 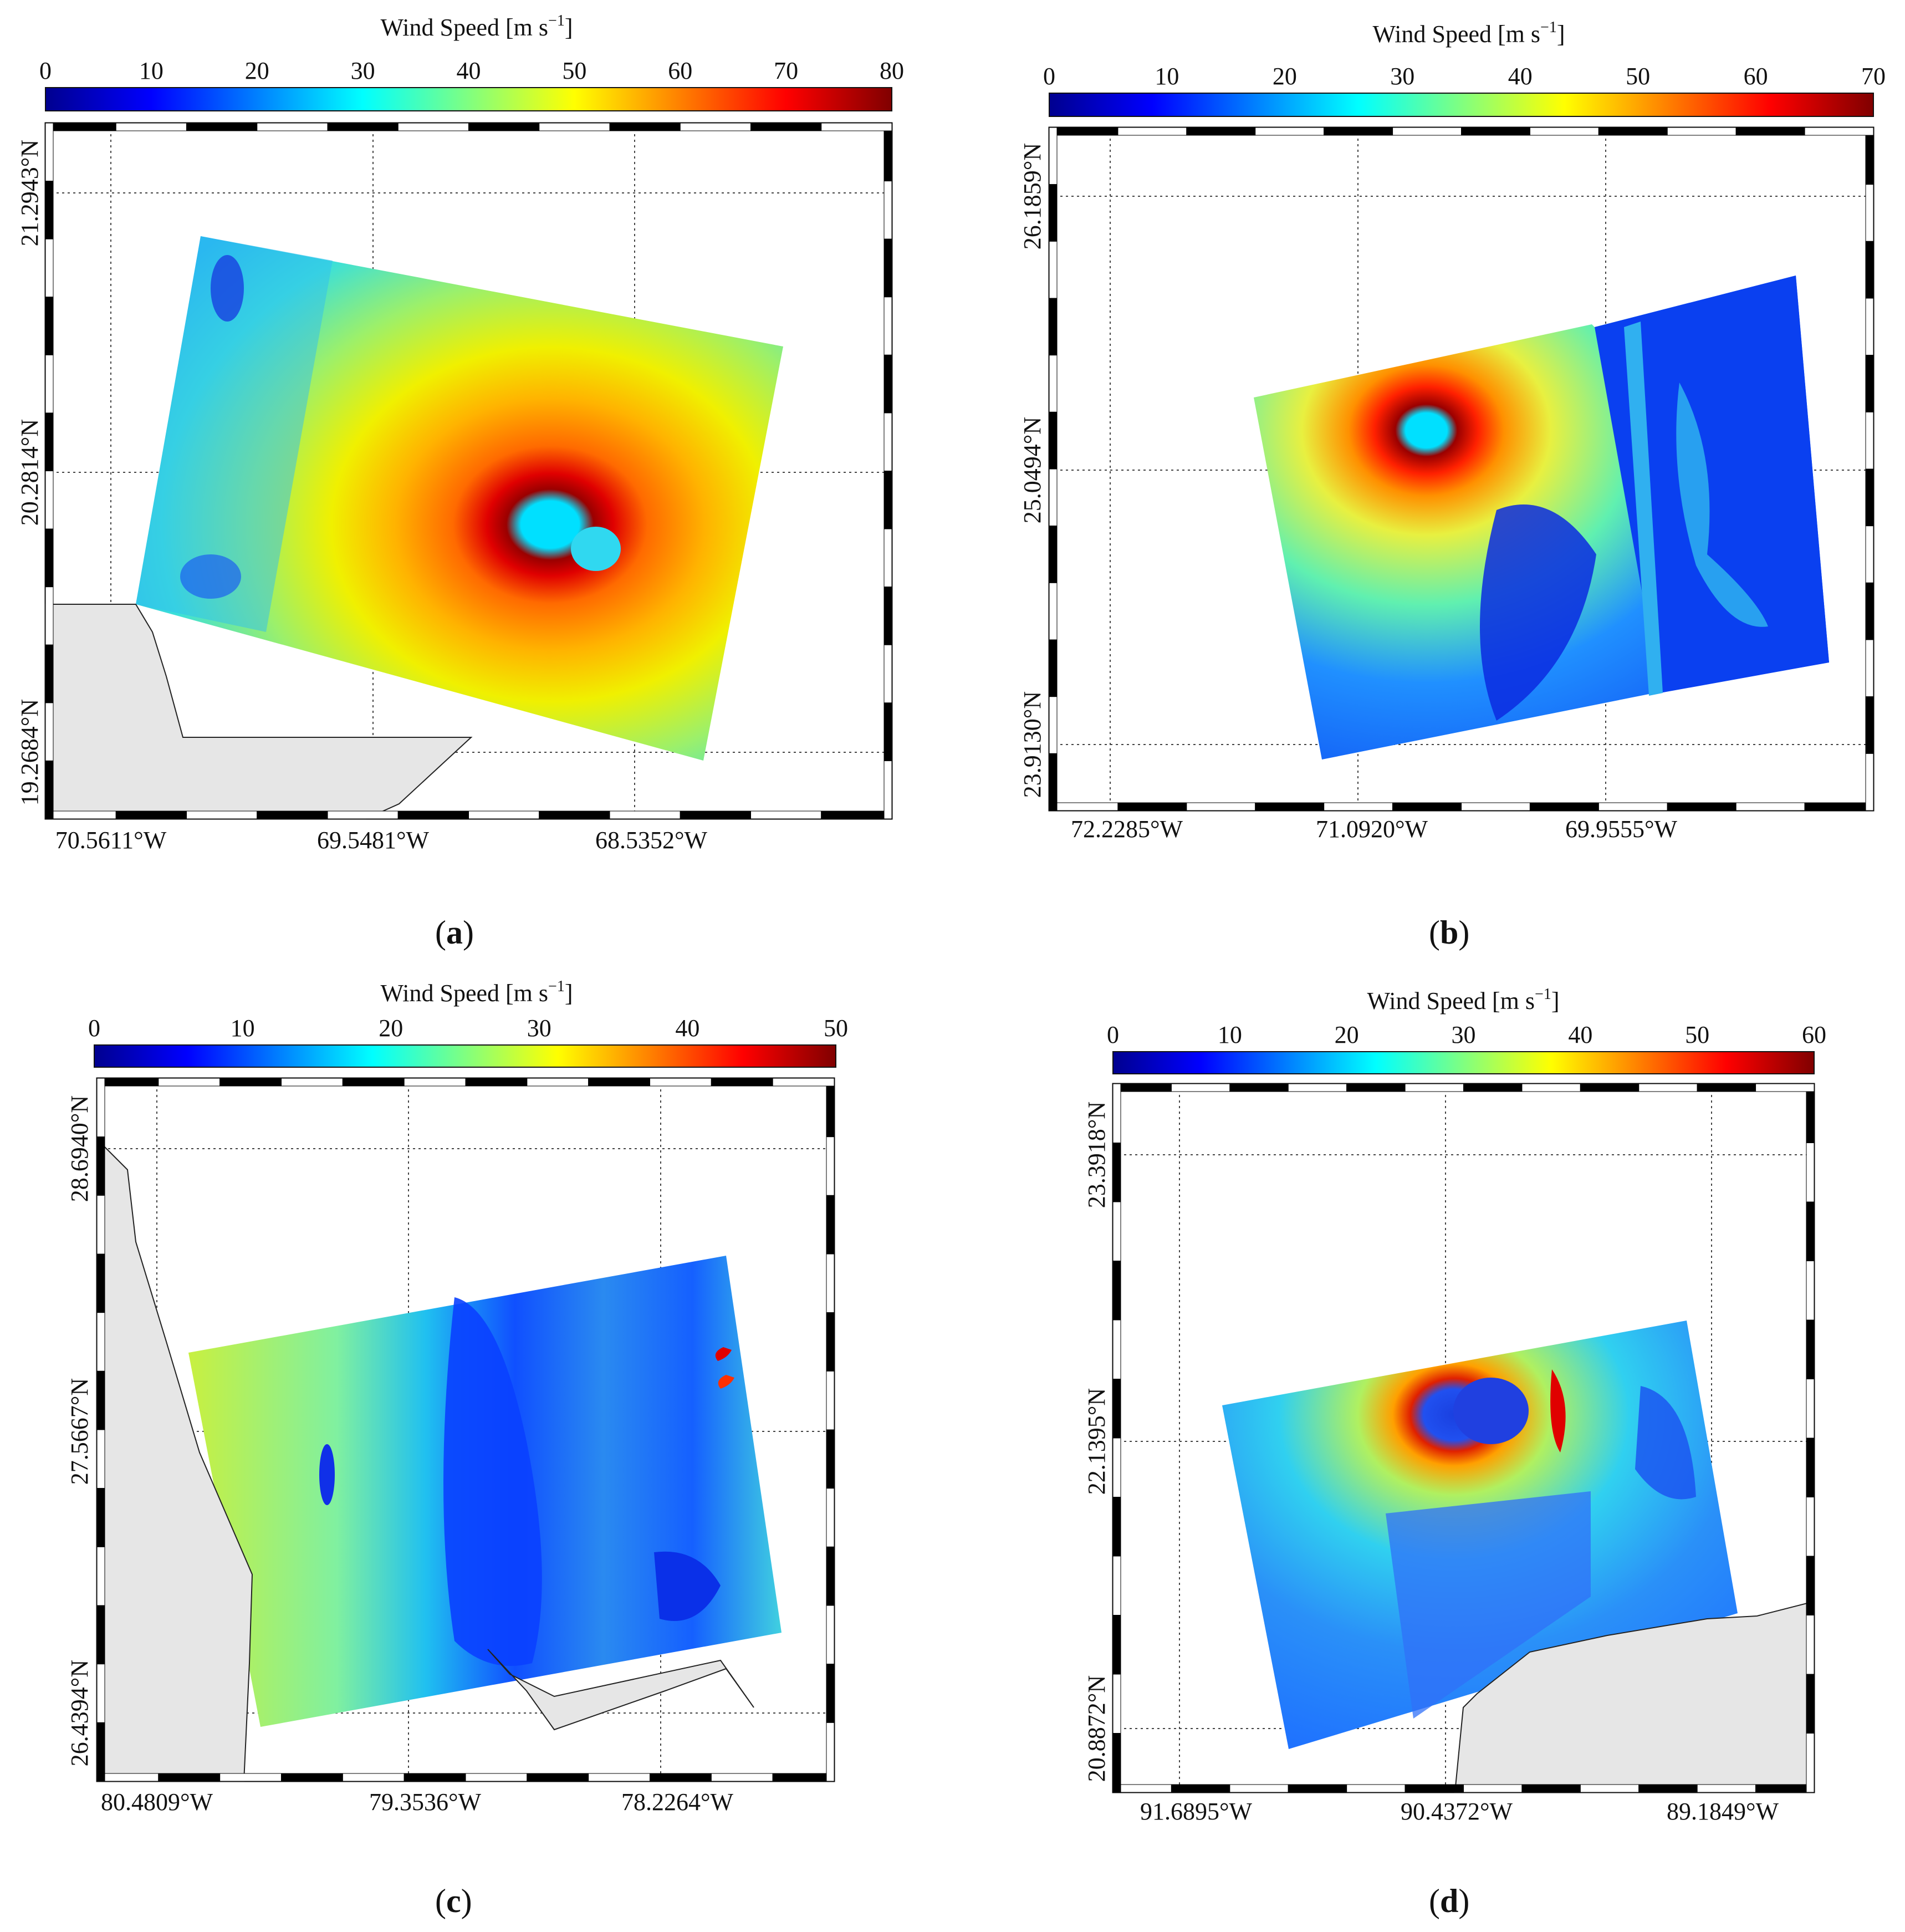 What do you see at coordinates (677, 1802) in the screenshot?
I see `lon-label-c-3: 78.2264°W` at bounding box center [677, 1802].